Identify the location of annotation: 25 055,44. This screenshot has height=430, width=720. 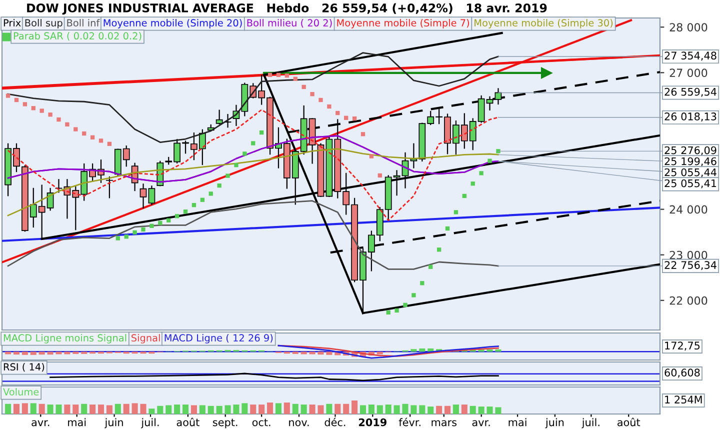
(690, 173).